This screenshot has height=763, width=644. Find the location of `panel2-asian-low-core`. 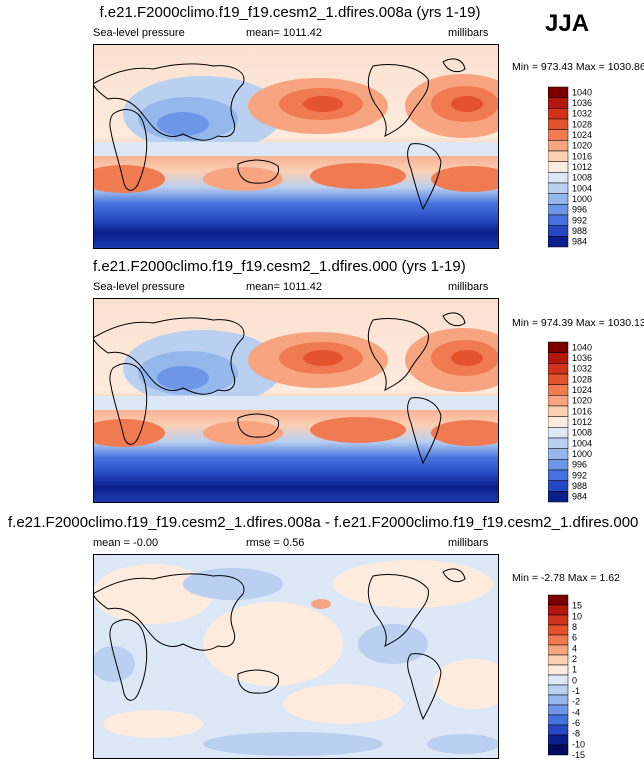

panel2-asian-low-core is located at coordinates (183, 378).